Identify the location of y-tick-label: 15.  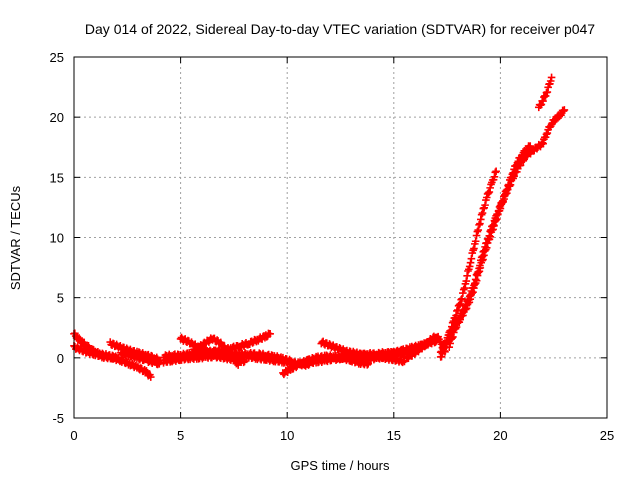
(57, 177).